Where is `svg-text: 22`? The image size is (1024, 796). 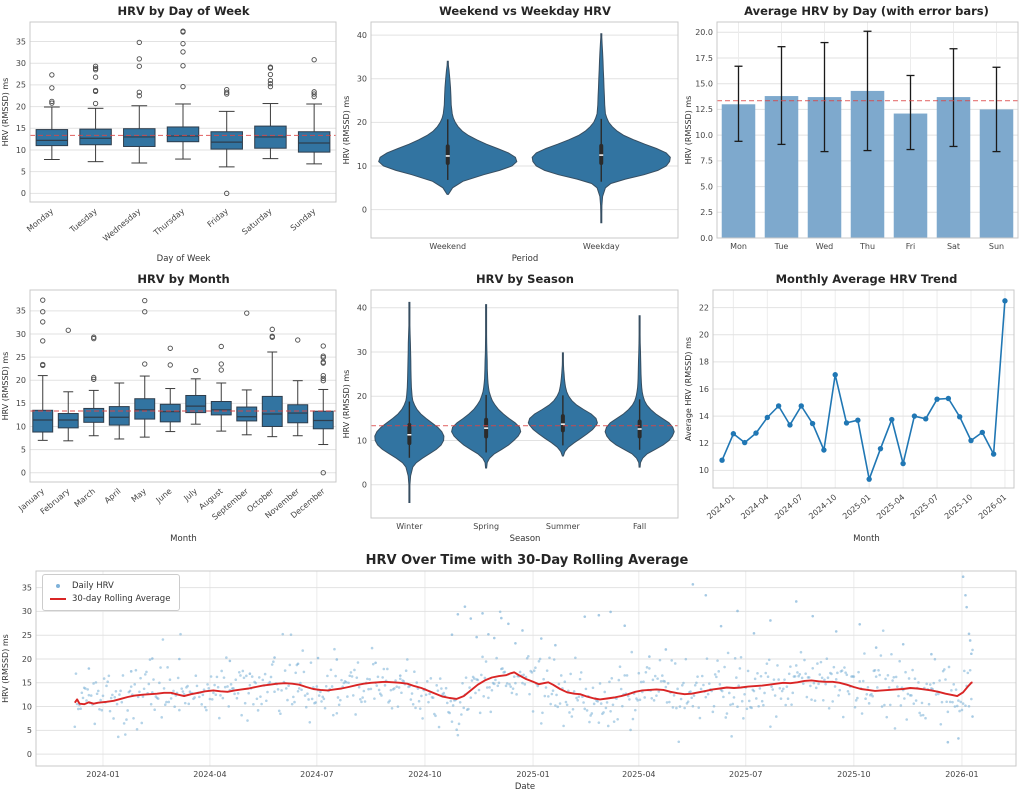 svg-text: 22 is located at coordinates (704, 307).